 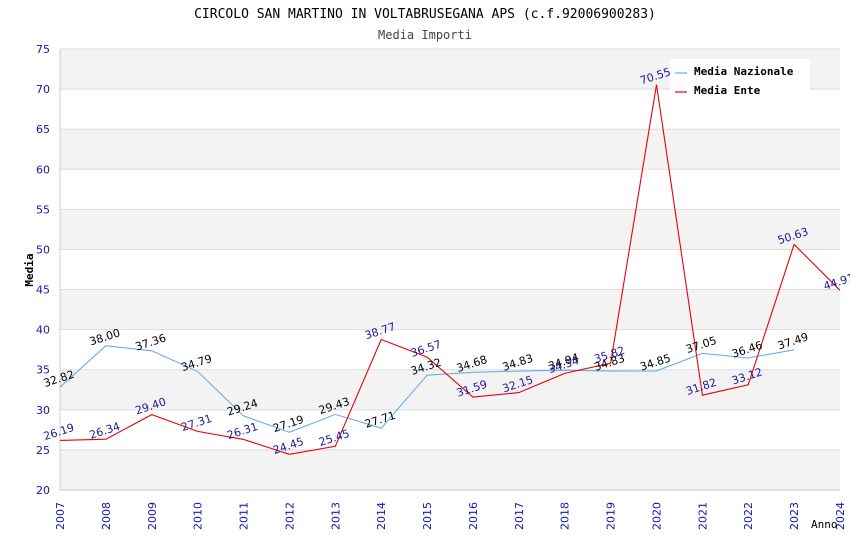 I want to click on y-tick-label: 45, so click(x=43, y=290).